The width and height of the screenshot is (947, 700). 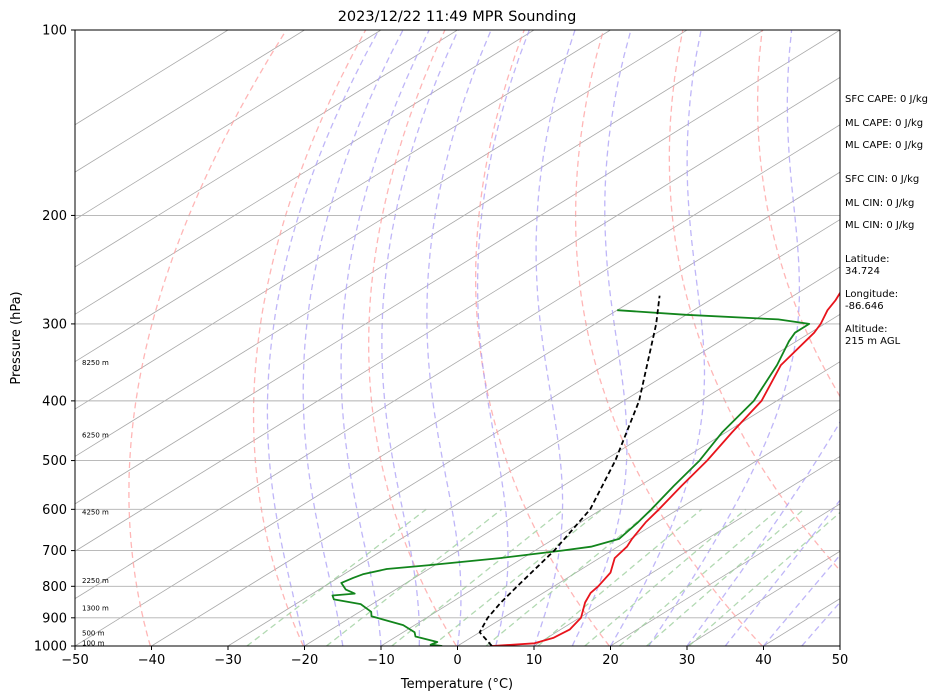 I want to click on x-tick-label: 20, so click(x=610, y=660).